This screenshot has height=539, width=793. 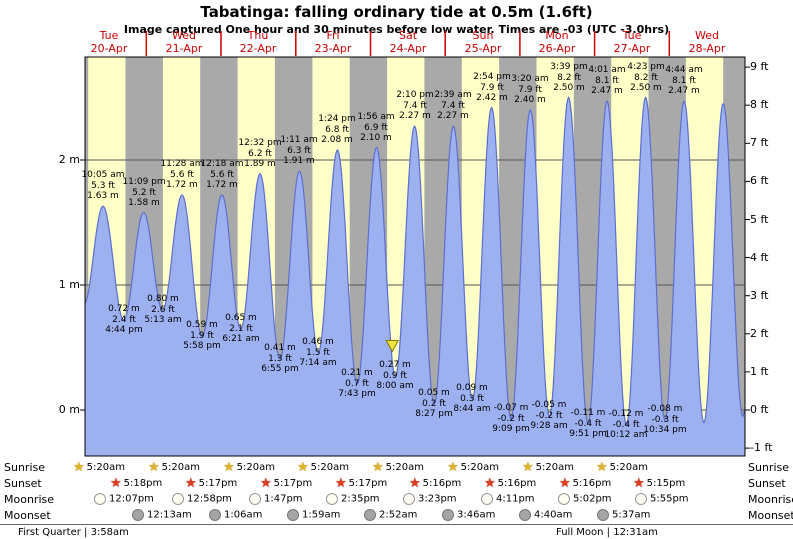 What do you see at coordinates (430, 499) in the screenshot?
I see `moonrise-entry: 3:23pm` at bounding box center [430, 499].